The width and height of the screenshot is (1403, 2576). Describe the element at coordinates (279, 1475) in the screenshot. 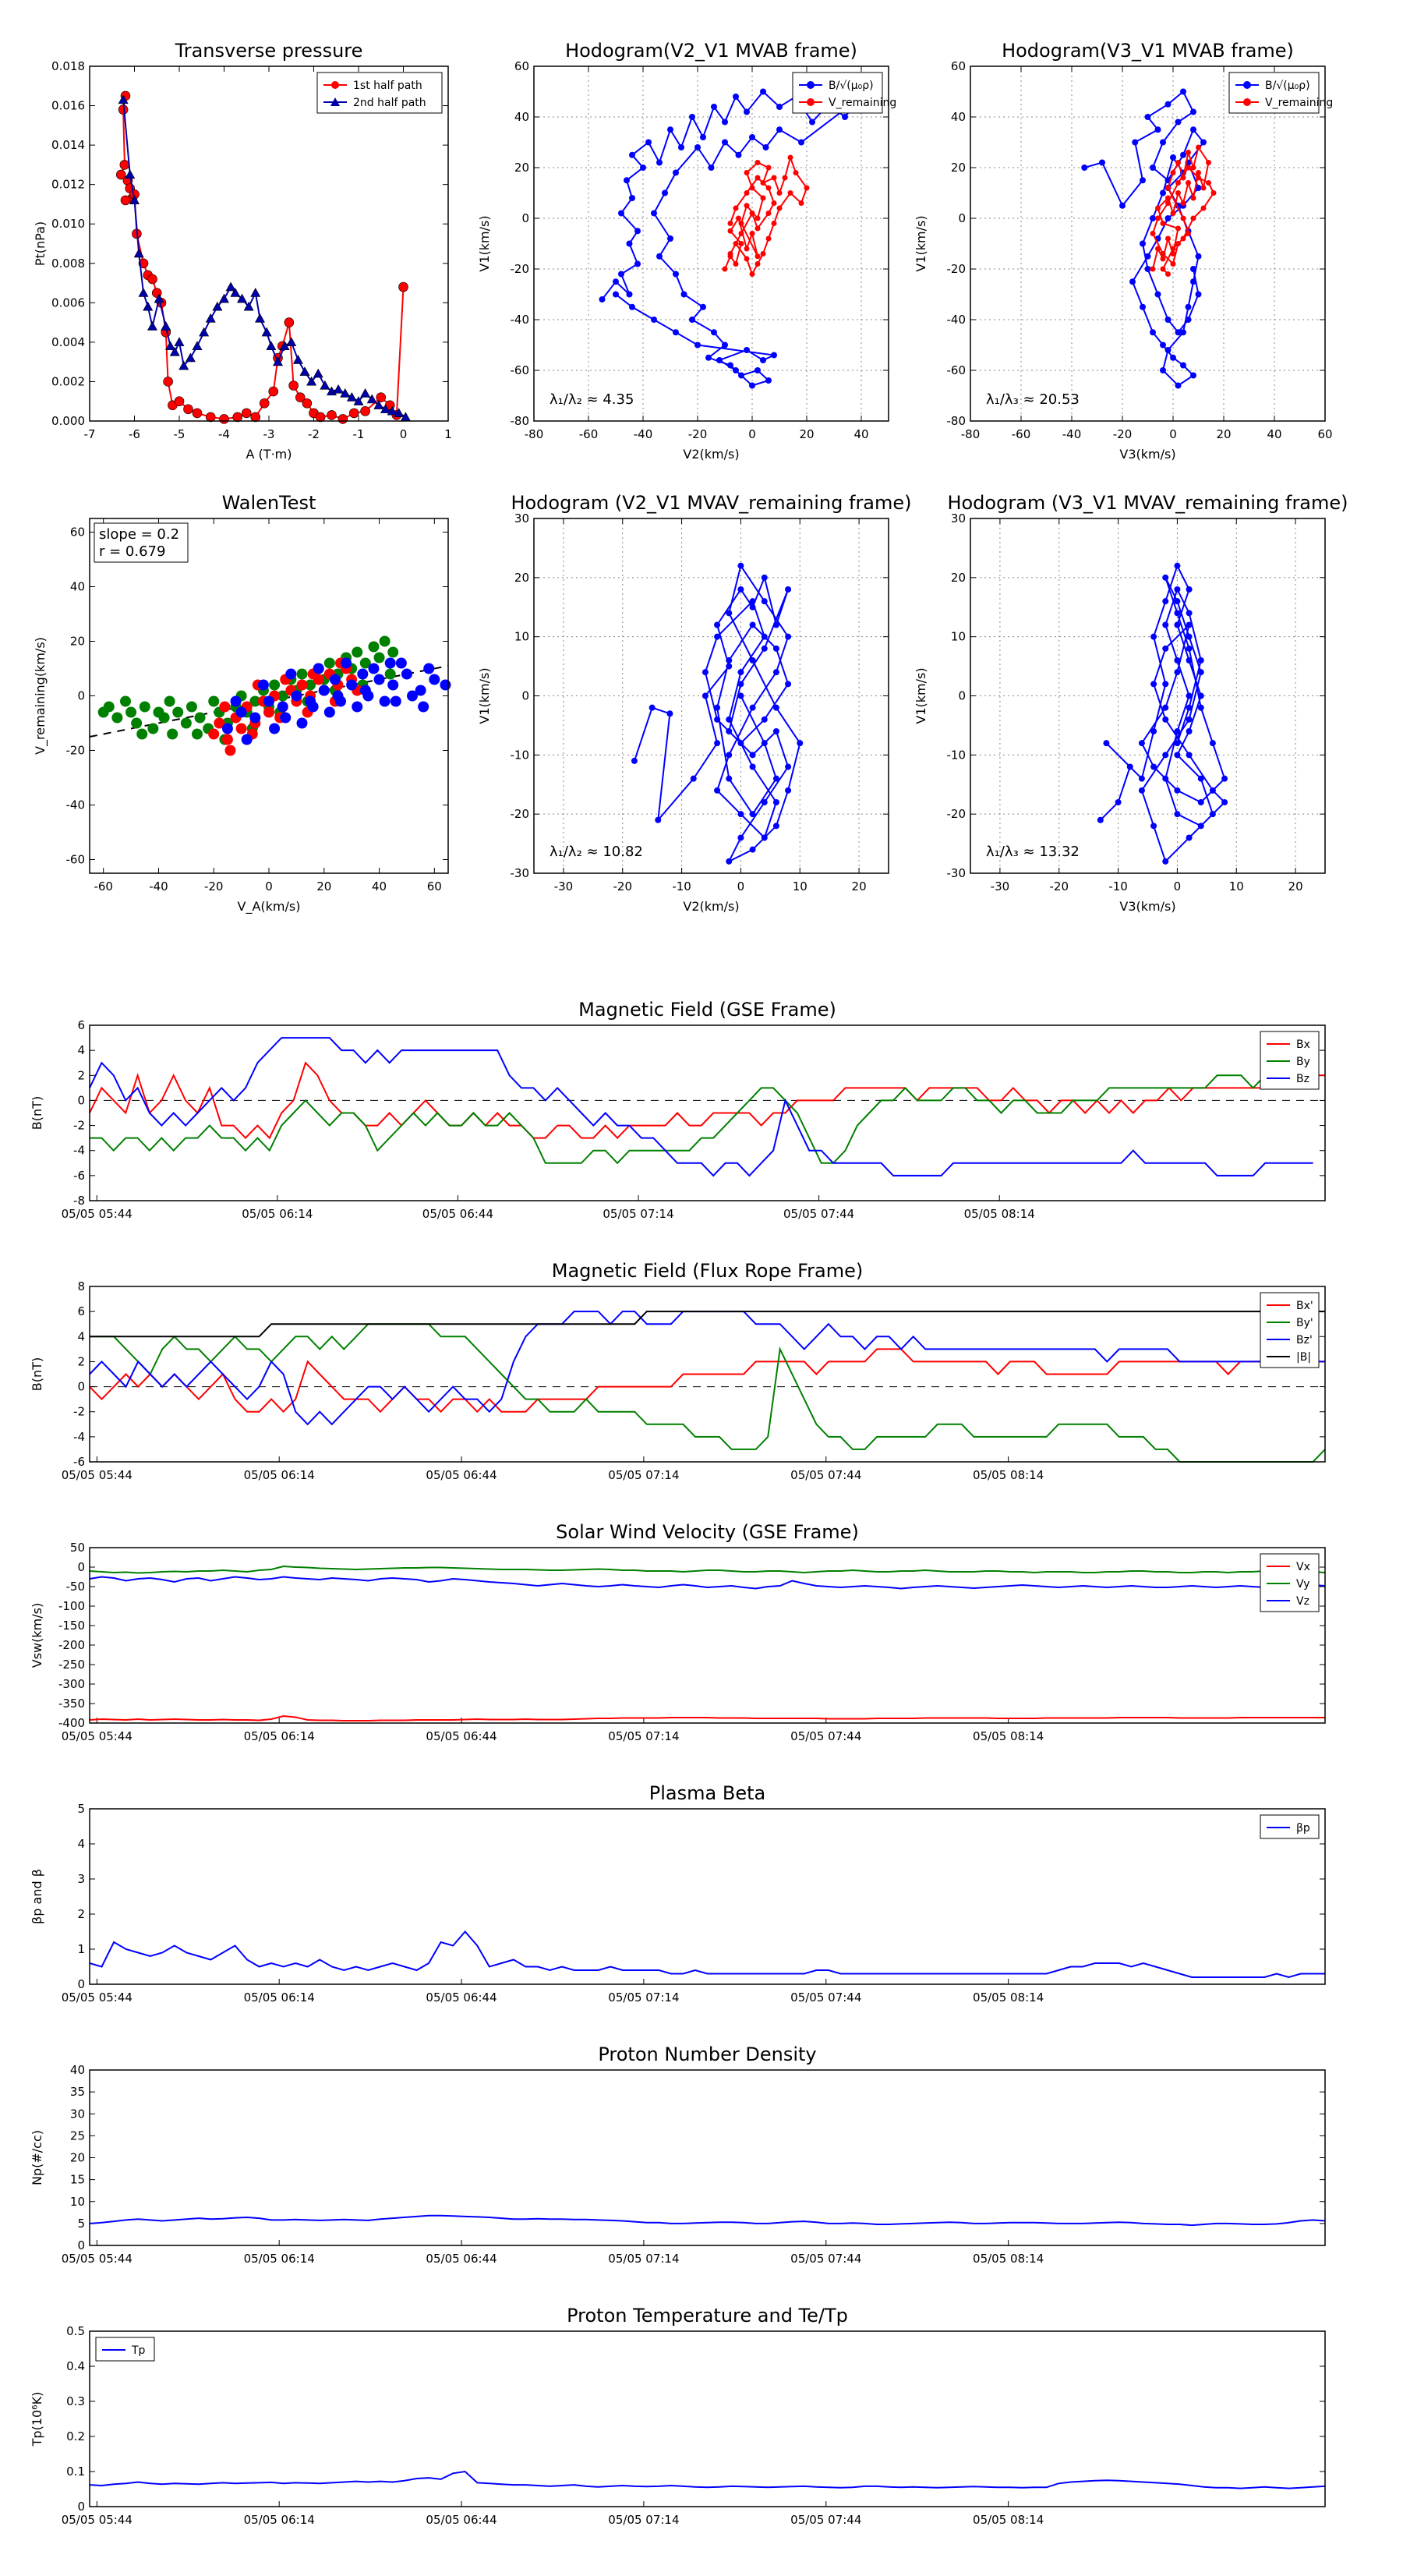

I see `x-tick-label: 05/05 06:14` at that location.